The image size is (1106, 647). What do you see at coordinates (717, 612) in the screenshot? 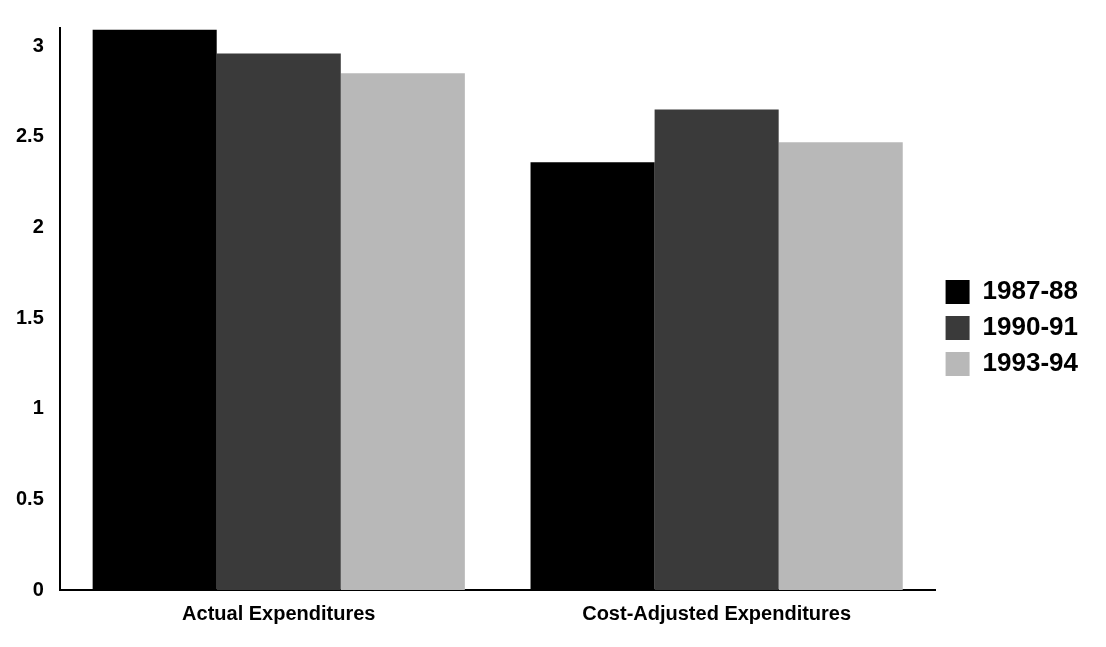
I see `x-tick-label: Cost-Adjusted Expenditures` at bounding box center [717, 612].